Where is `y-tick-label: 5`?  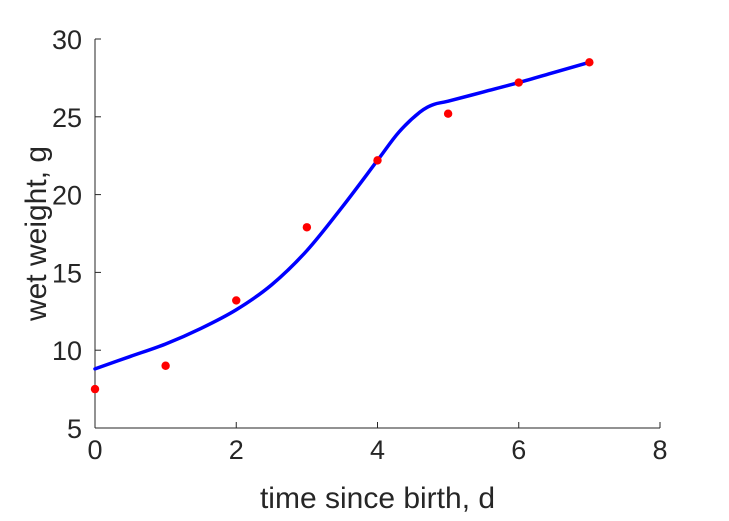 y-tick-label: 5 is located at coordinates (74, 429).